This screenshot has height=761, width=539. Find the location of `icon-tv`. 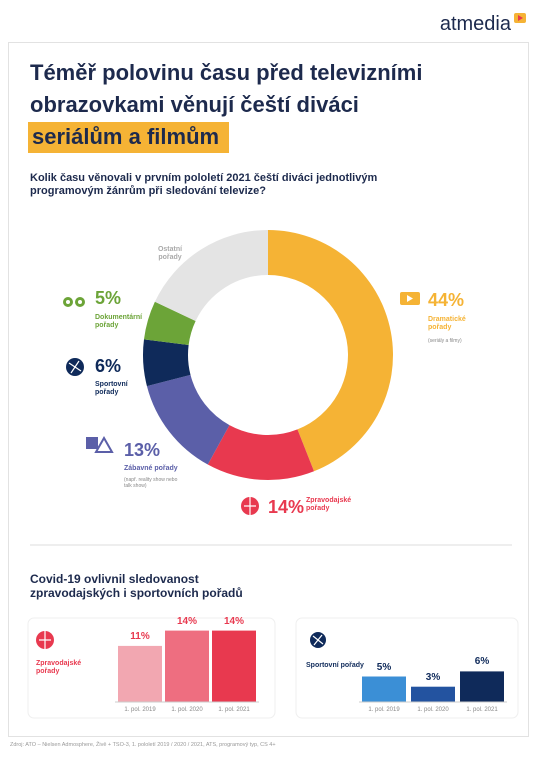

icon-tv is located at coordinates (410, 298).